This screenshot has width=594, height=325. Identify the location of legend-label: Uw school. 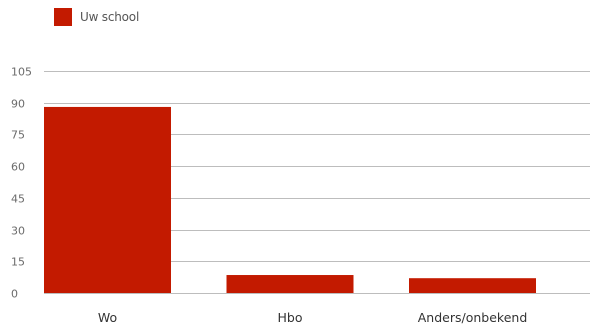
(110, 17).